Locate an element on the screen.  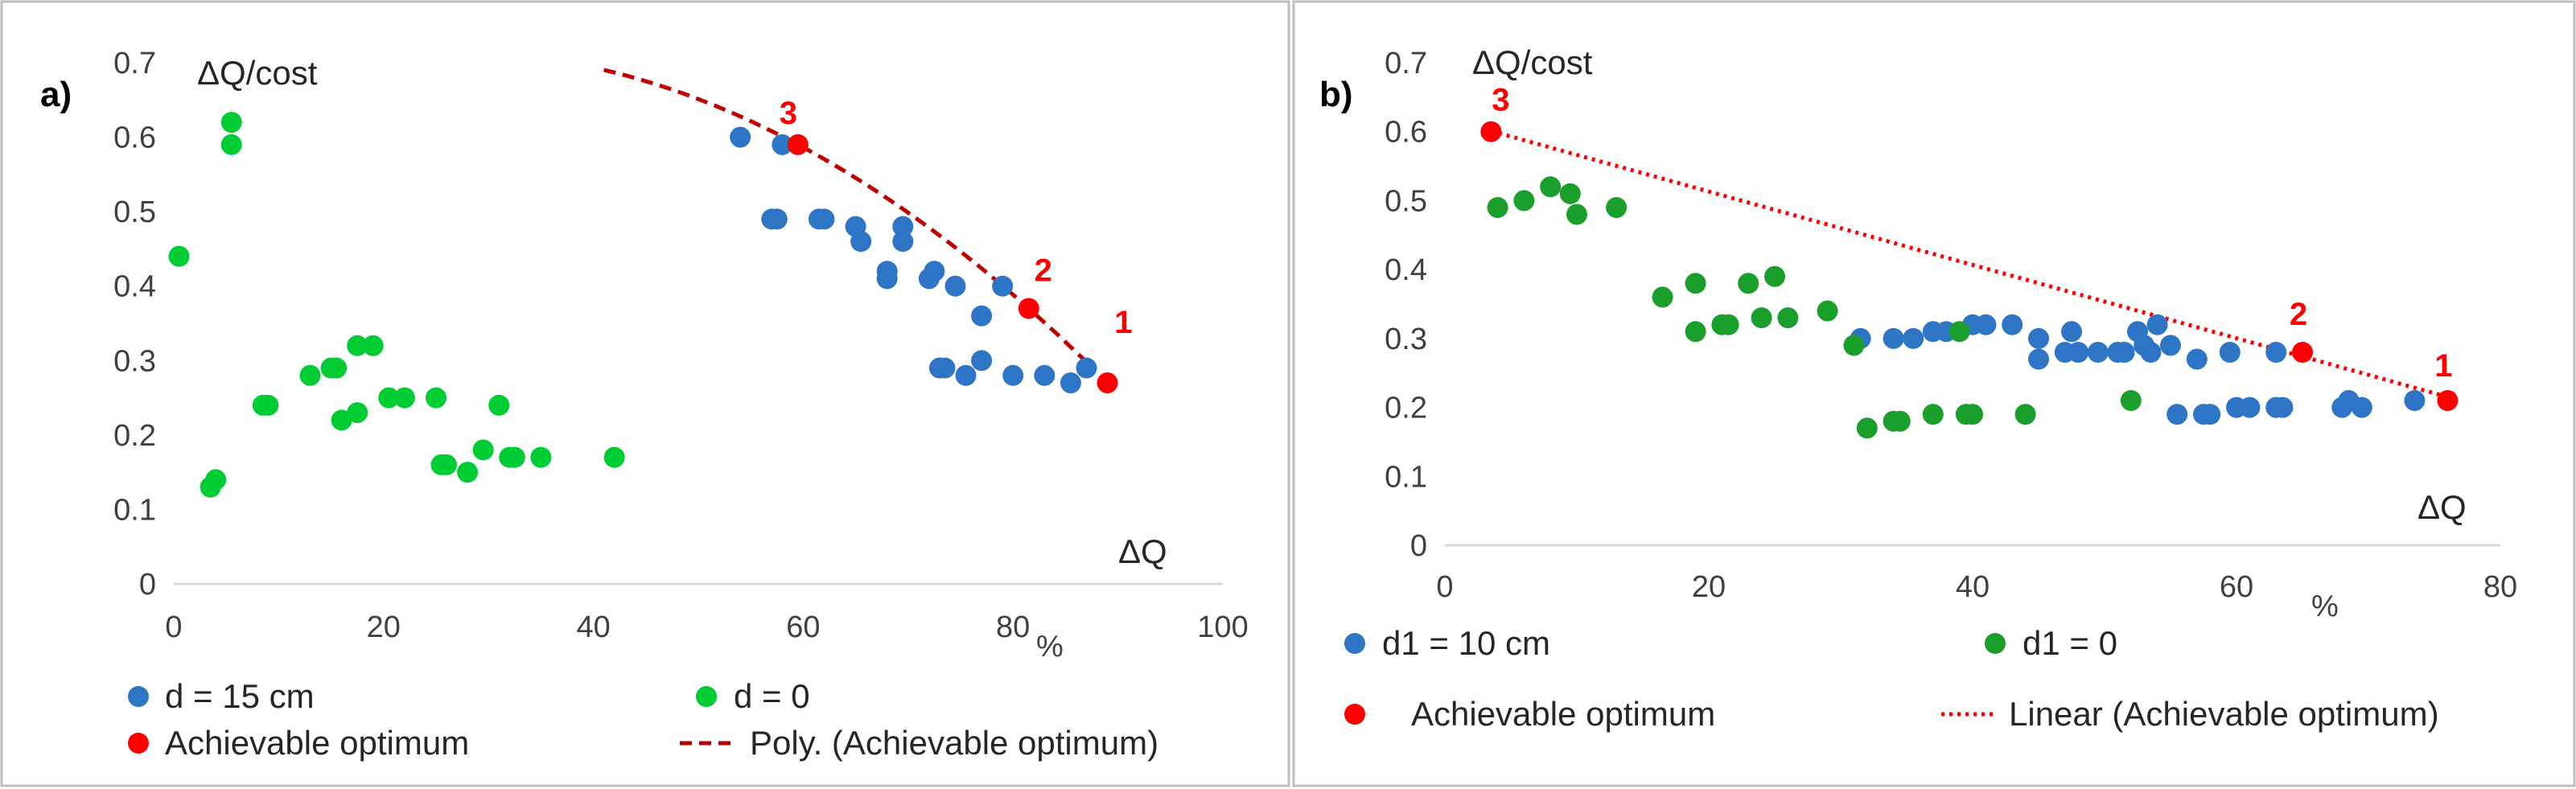
legend-marker-d-15cm is located at coordinates (138, 697).